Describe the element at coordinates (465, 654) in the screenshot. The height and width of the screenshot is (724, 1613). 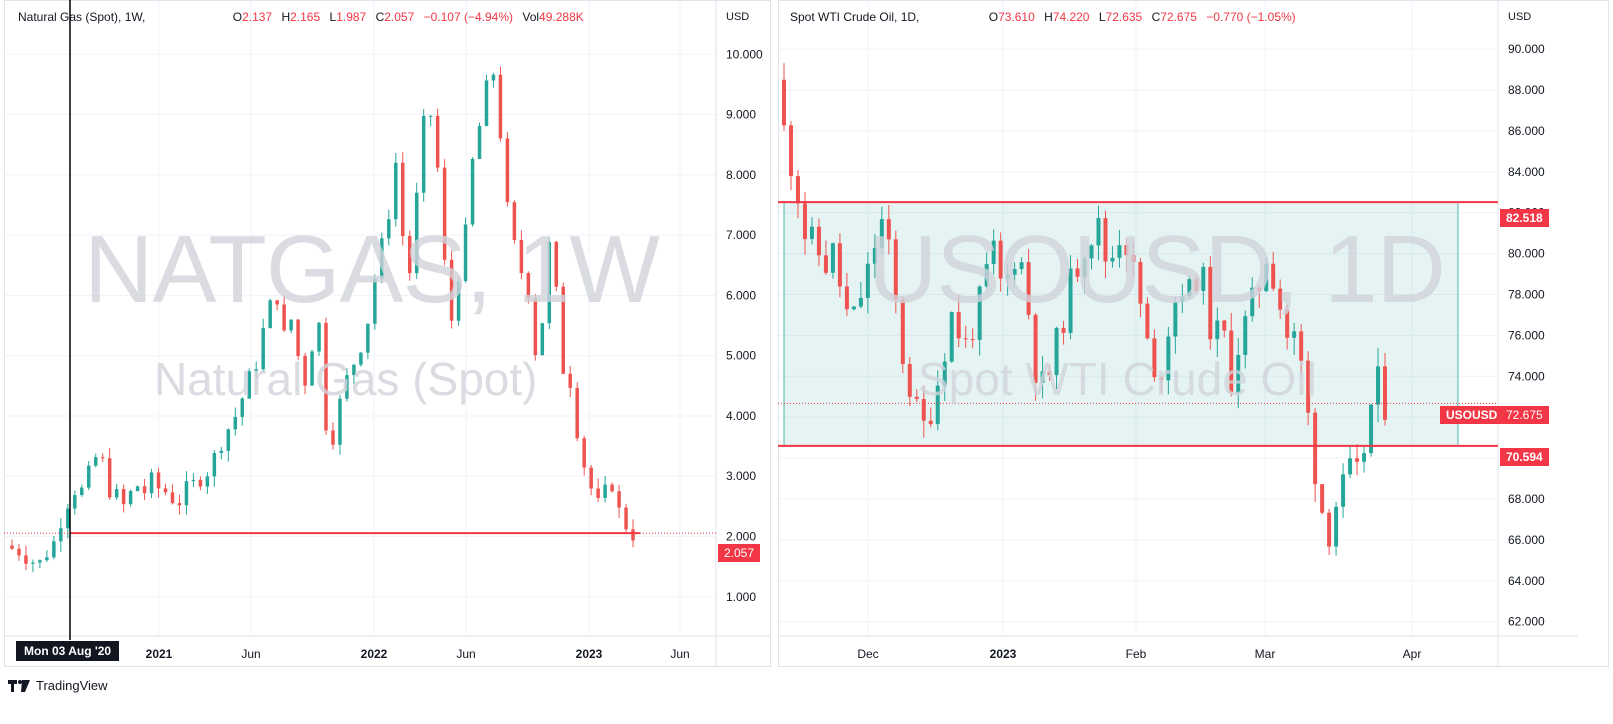
I see `x-tick-label: Jun` at that location.